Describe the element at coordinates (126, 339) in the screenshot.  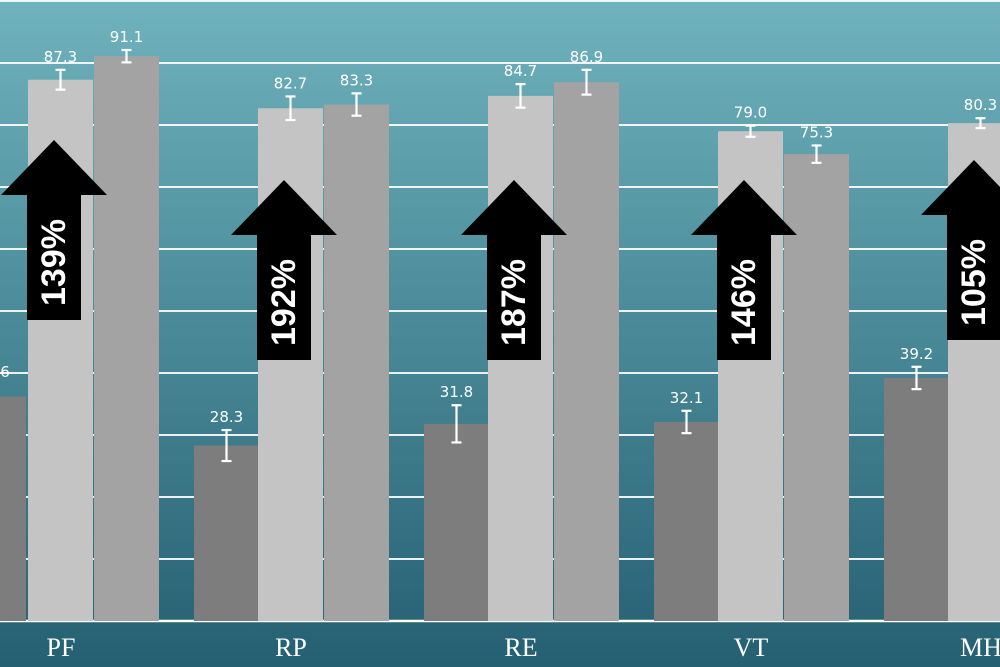
I see `bar-pf-s3` at that location.